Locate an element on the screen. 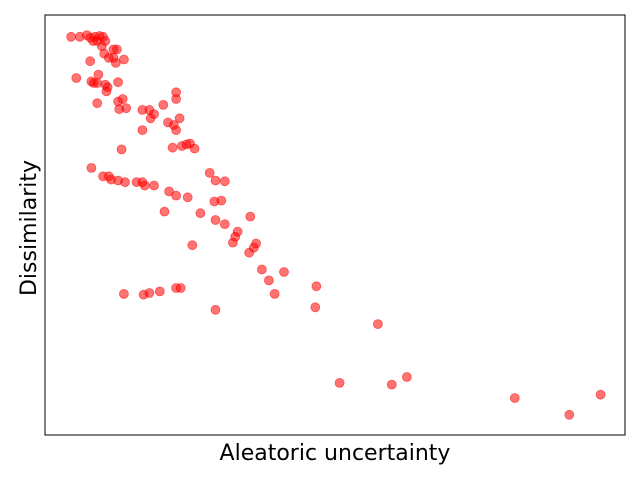 The width and height of the screenshot is (640, 480). y-axis-label: Dissimilarity is located at coordinates (29, 228).